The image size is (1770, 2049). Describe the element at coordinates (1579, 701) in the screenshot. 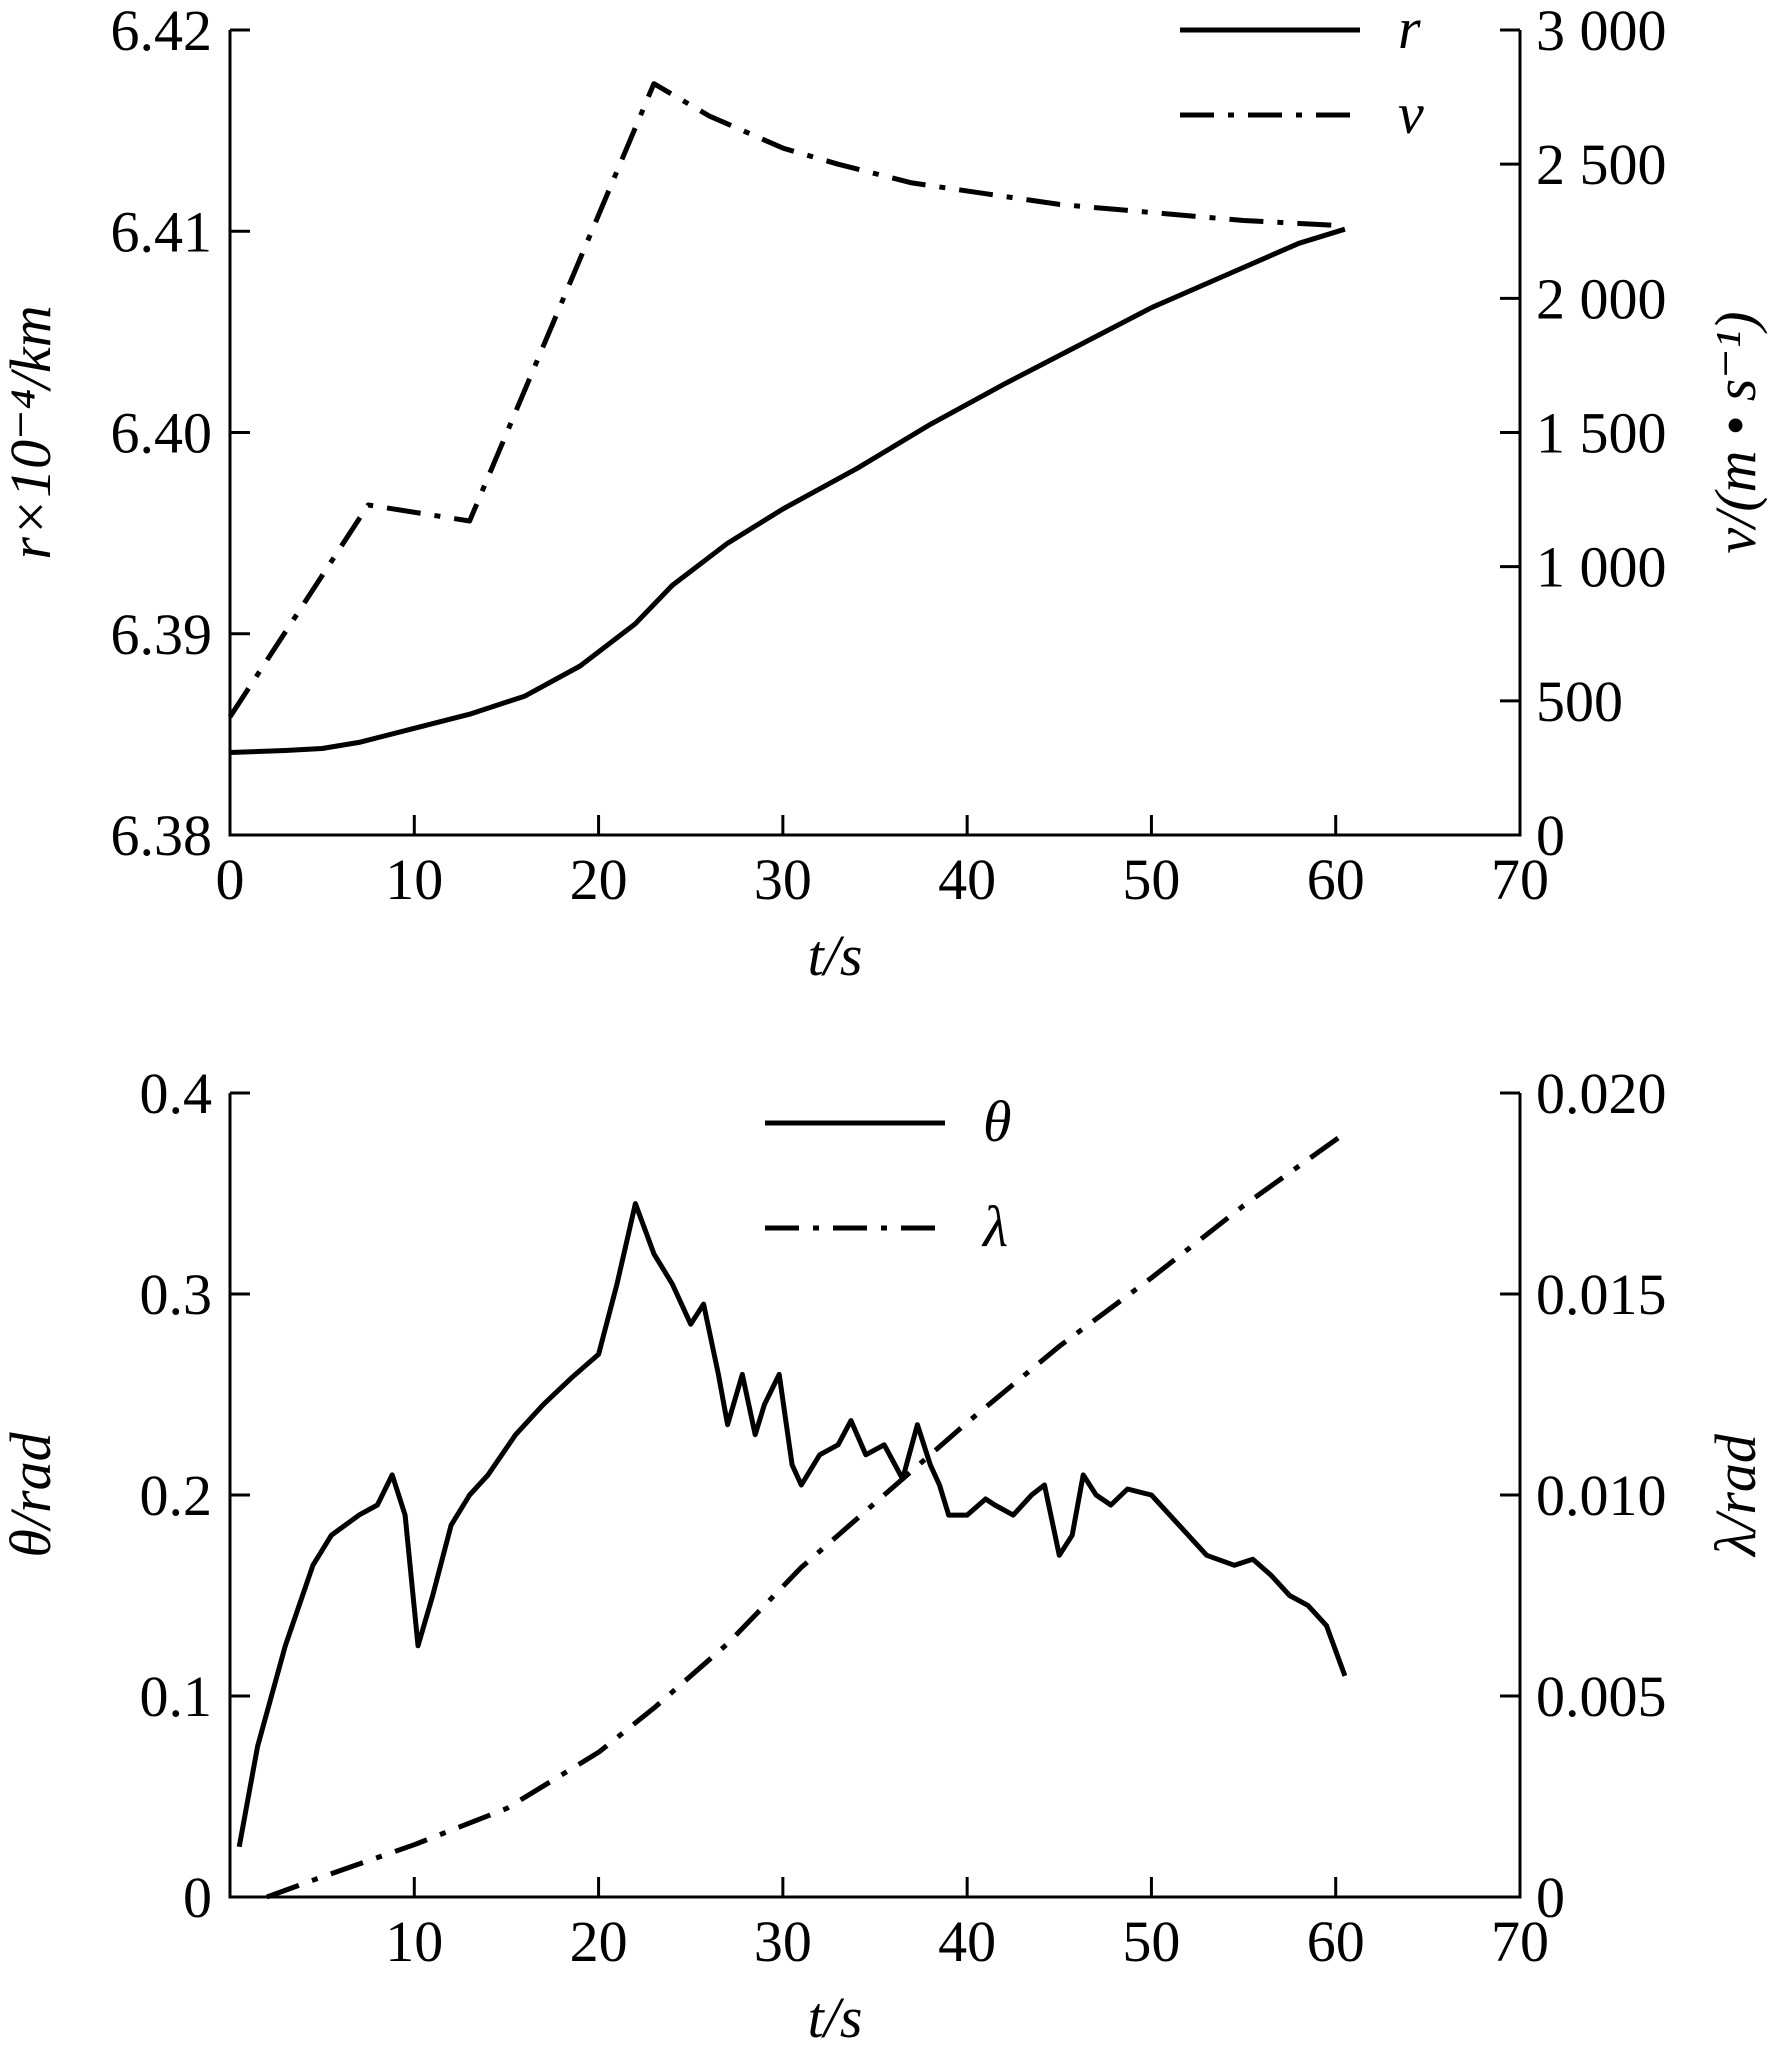

I see `y-right-tick-label: 500` at that location.